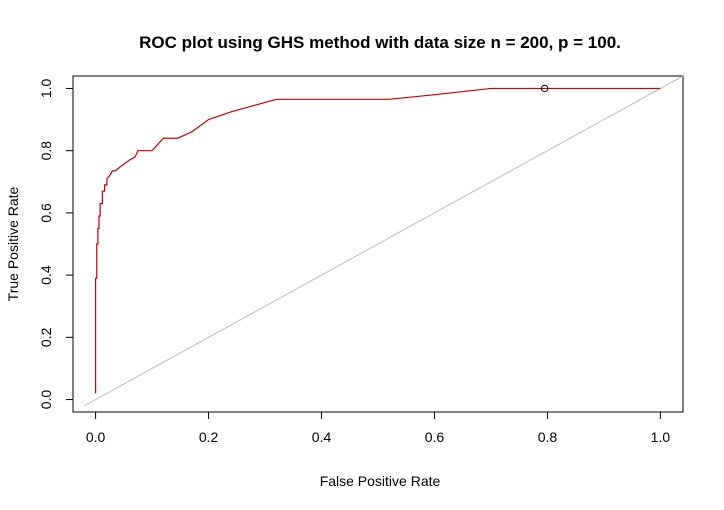 The height and width of the screenshot is (510, 724). Describe the element at coordinates (46, 337) in the screenshot. I see `y-tick-label: 0.2` at that location.